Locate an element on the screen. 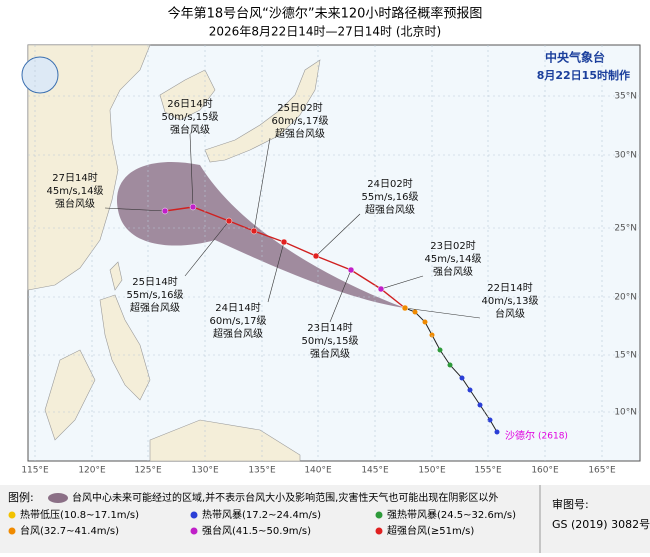 The height and width of the screenshot is (557, 650). forecast-time: 24日02时 is located at coordinates (389, 184).